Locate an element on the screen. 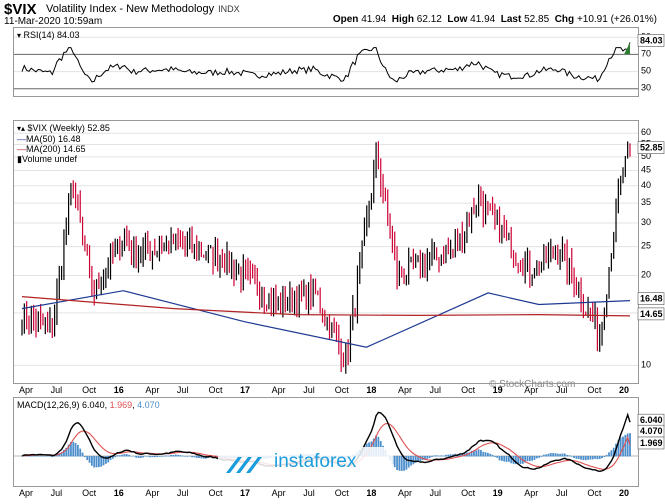 This screenshot has width=665, height=504. price-last-tag-box is located at coordinates (651, 147).